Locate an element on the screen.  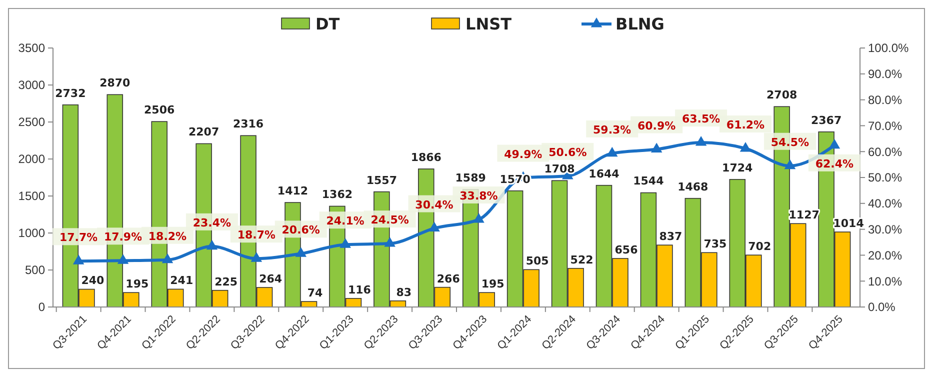
data-label: 1866 is located at coordinates (426, 157).